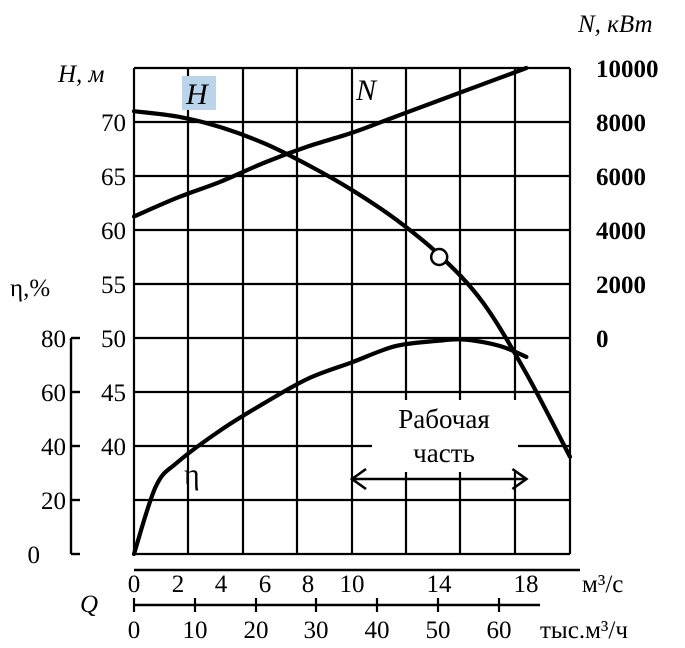 The image size is (685, 648). Describe the element at coordinates (316, 605) in the screenshot. I see `x2-axis-ticks` at that location.